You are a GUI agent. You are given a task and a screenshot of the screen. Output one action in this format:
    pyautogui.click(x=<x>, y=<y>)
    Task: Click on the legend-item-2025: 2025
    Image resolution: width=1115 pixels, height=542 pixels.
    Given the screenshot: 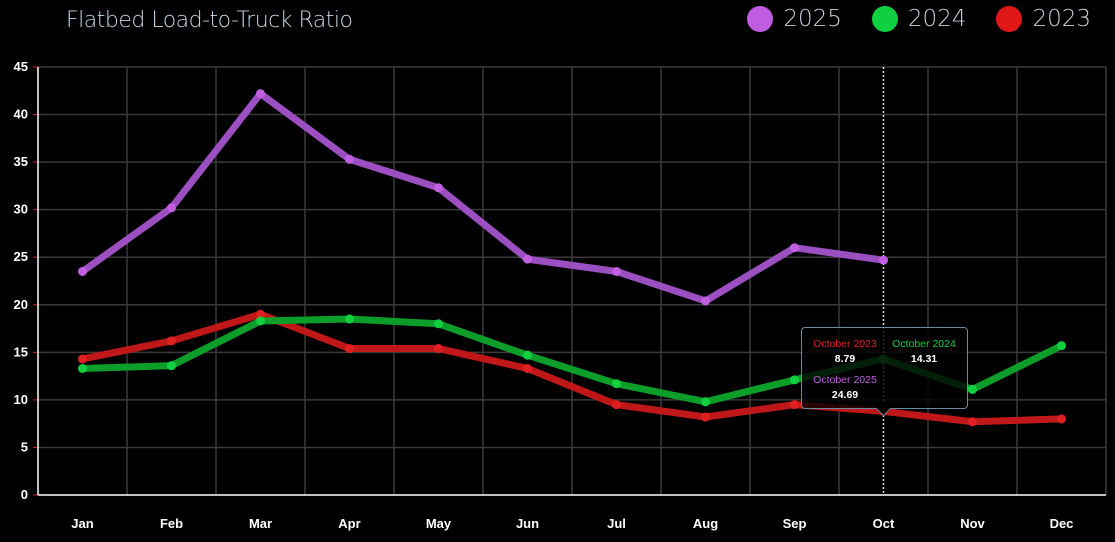 What is the action you would take?
    pyautogui.click(x=794, y=19)
    